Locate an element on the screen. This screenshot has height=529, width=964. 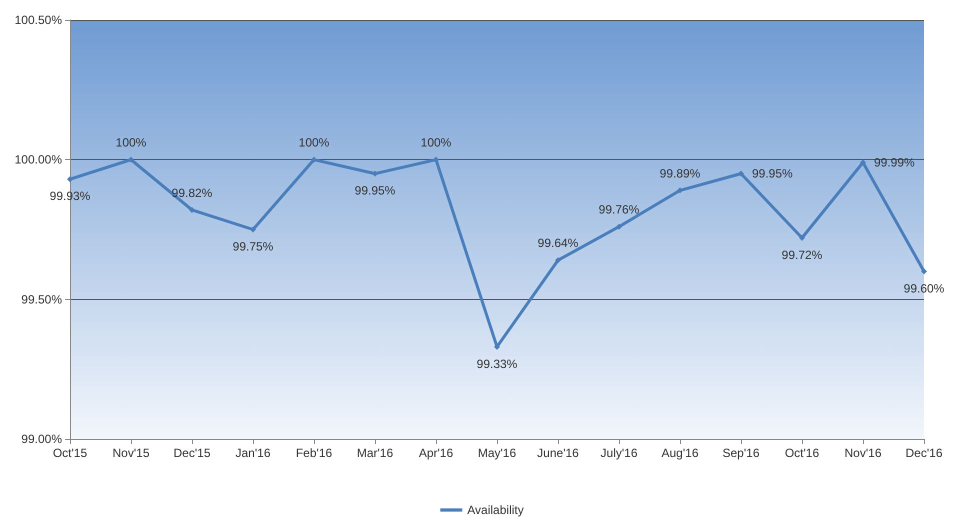
data-label: 99.64% is located at coordinates (558, 243).